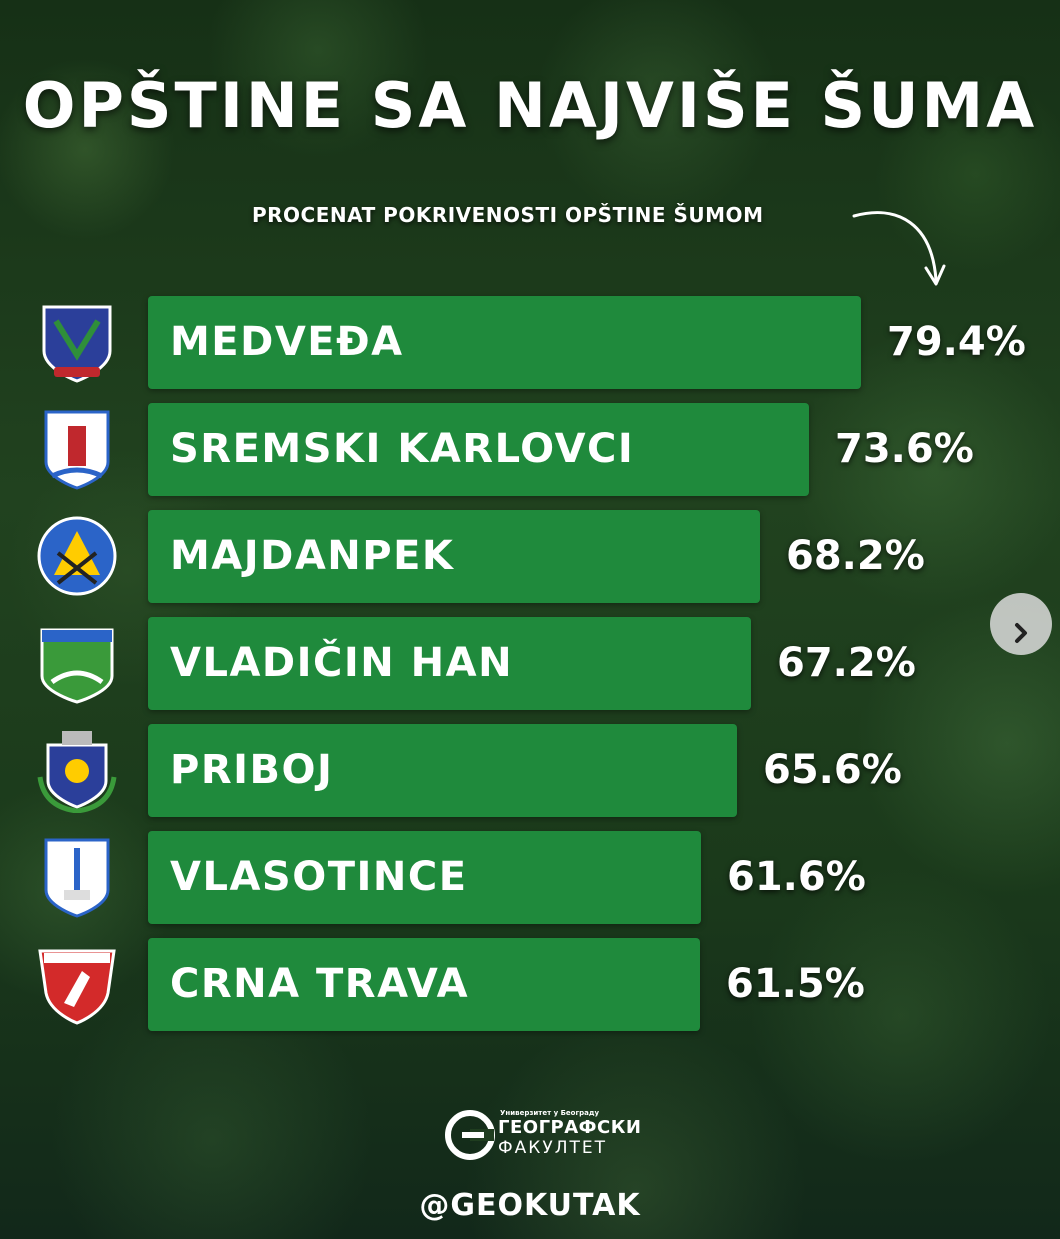  I want to click on value-label: 68.2%, so click(855, 556).